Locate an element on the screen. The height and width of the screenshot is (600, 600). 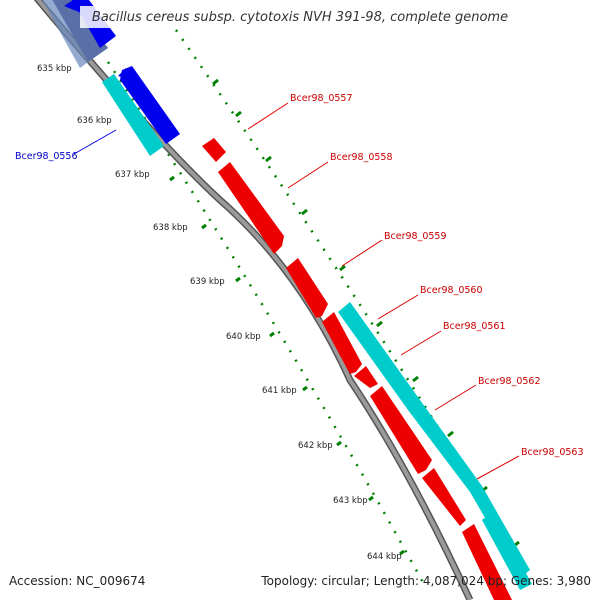
scale-label: 641 kbp is located at coordinates (279, 391).